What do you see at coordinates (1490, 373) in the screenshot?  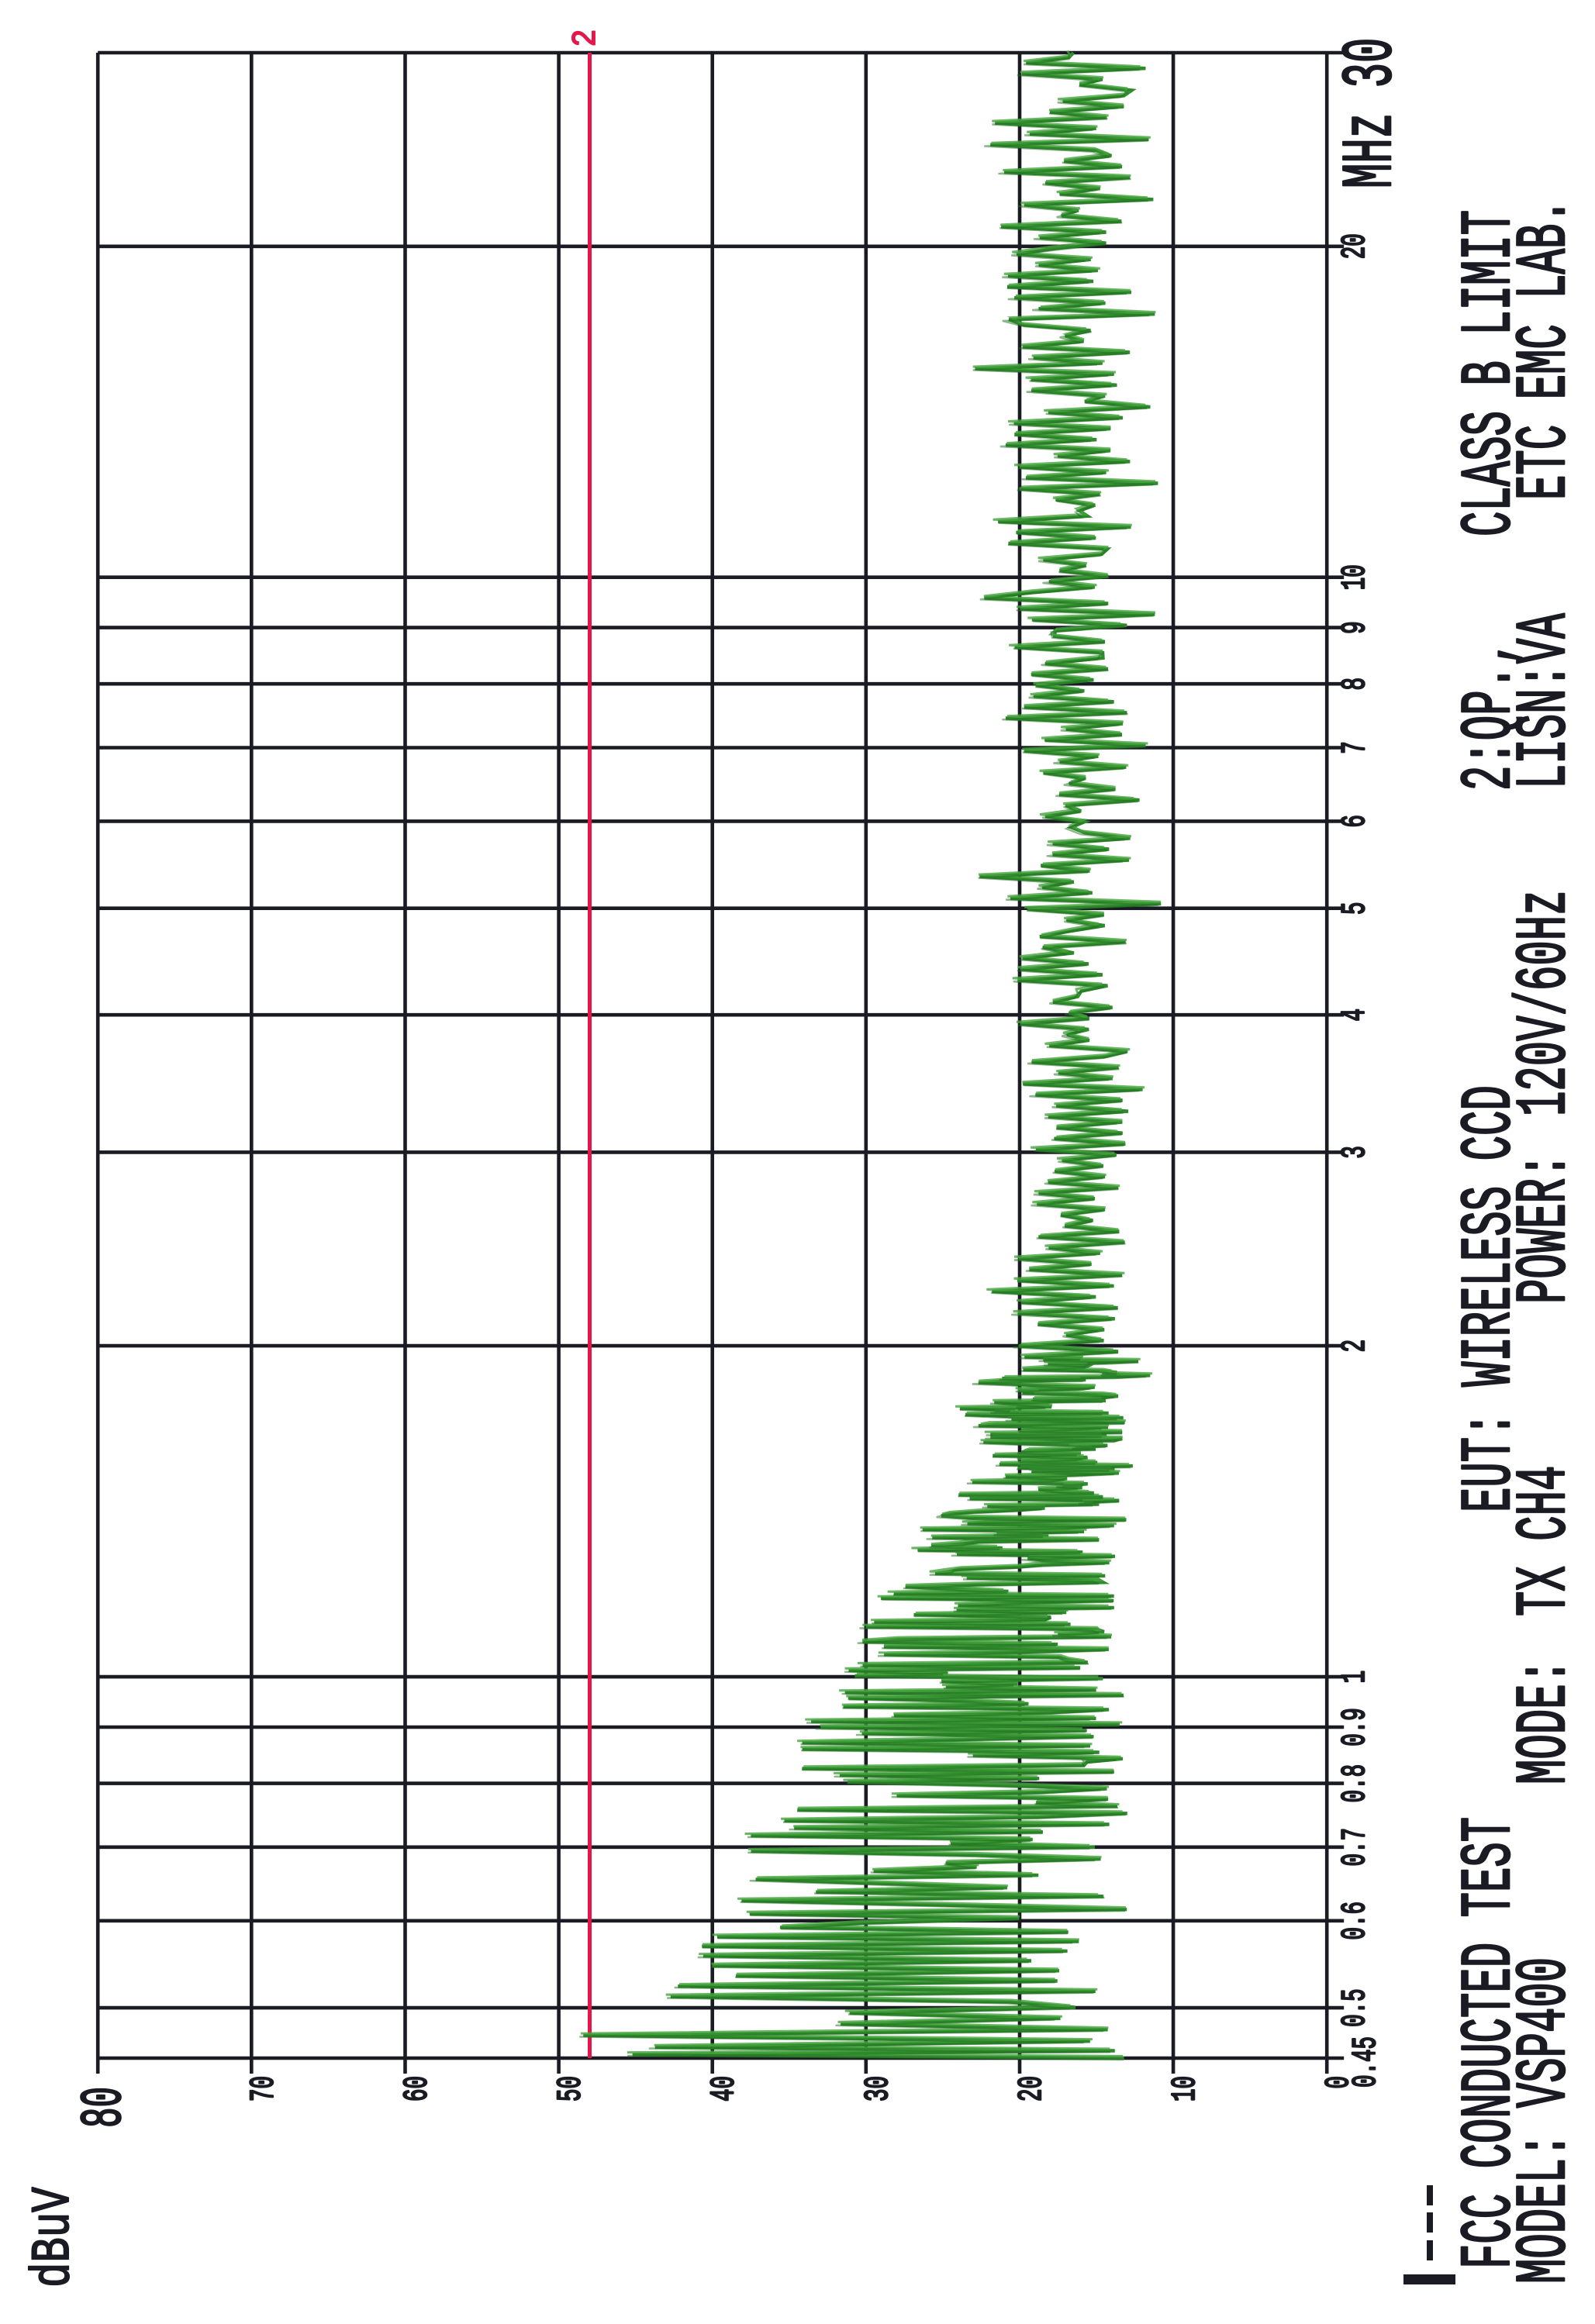 I see `svg-text: CLASS B LIMIT` at bounding box center [1490, 373].